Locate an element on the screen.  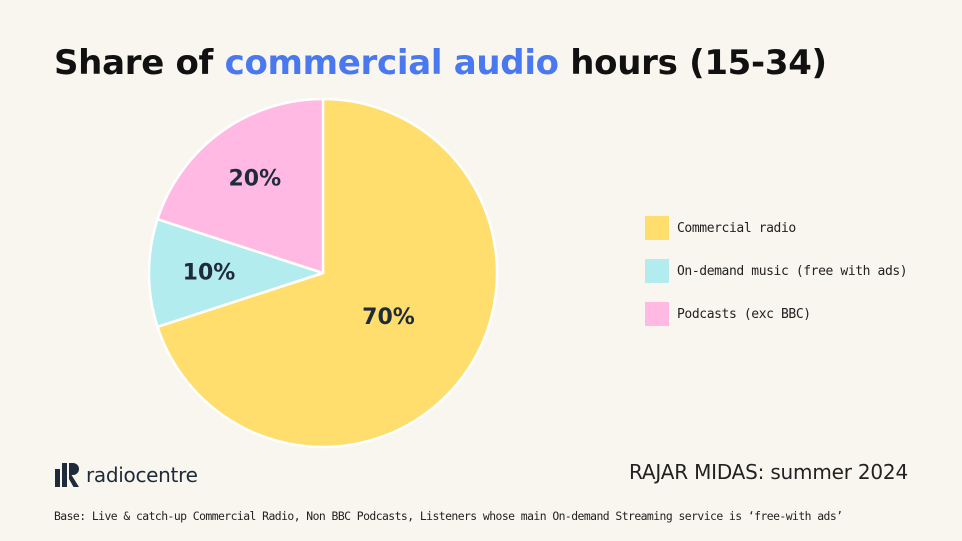
legend-label-1: Commercial radio is located at coordinates (736, 228).